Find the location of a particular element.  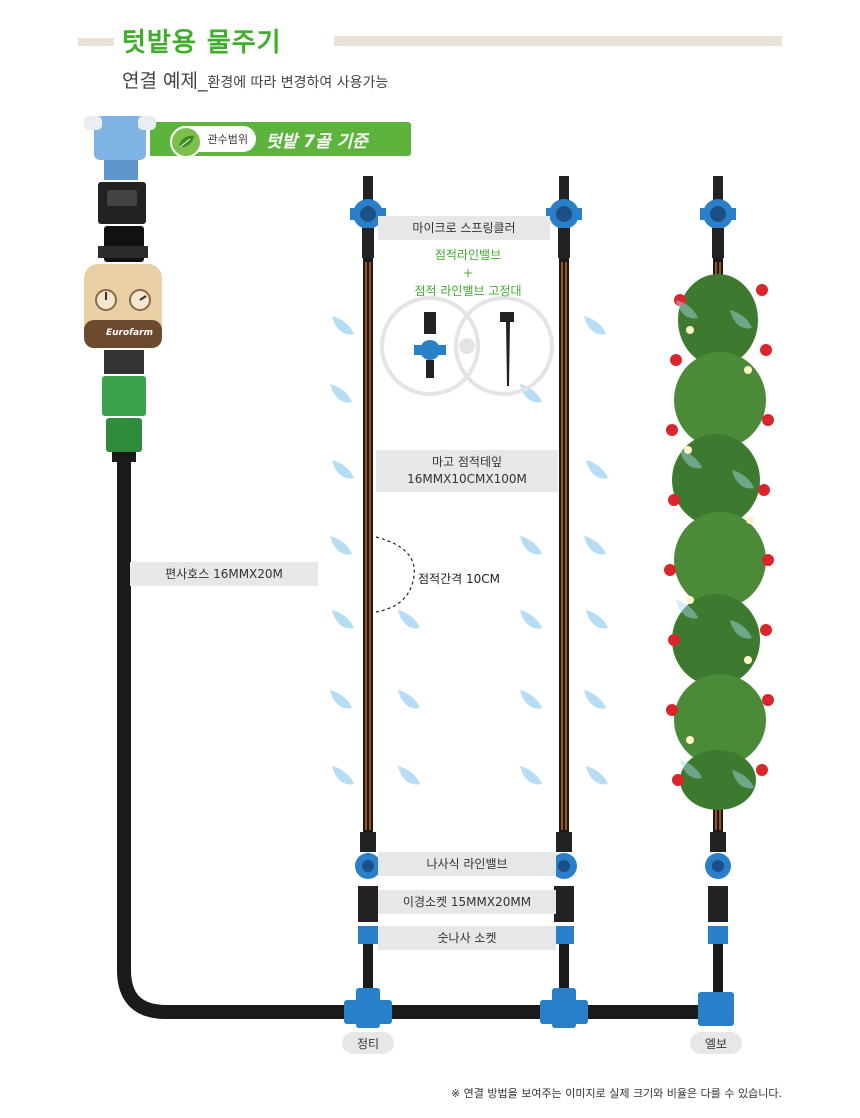

page-subtitle: 연결 예제_환경에 따라 변경하여 사용가능 is located at coordinates (255, 79).